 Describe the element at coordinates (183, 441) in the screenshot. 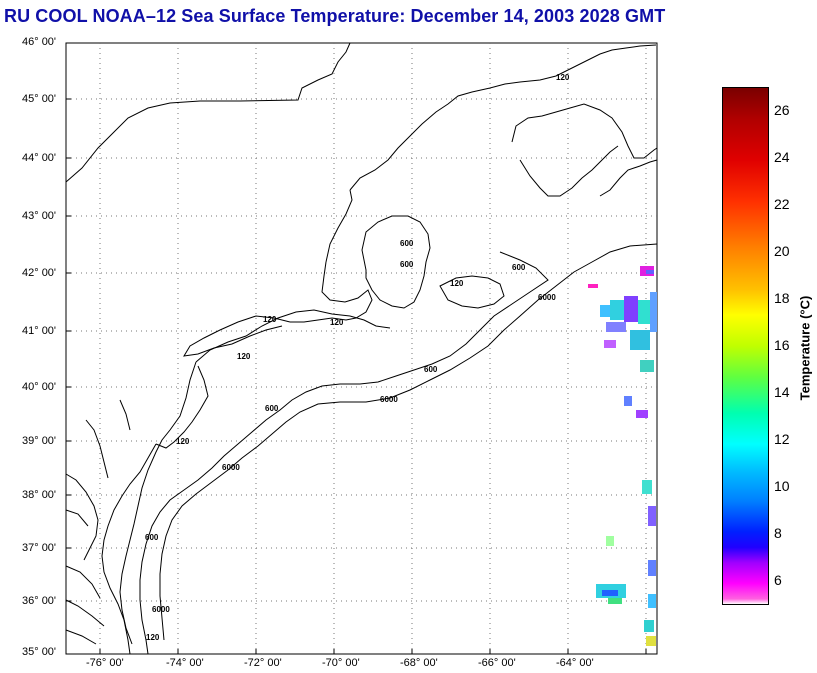

I see `contour-label-120-d: 120` at that location.